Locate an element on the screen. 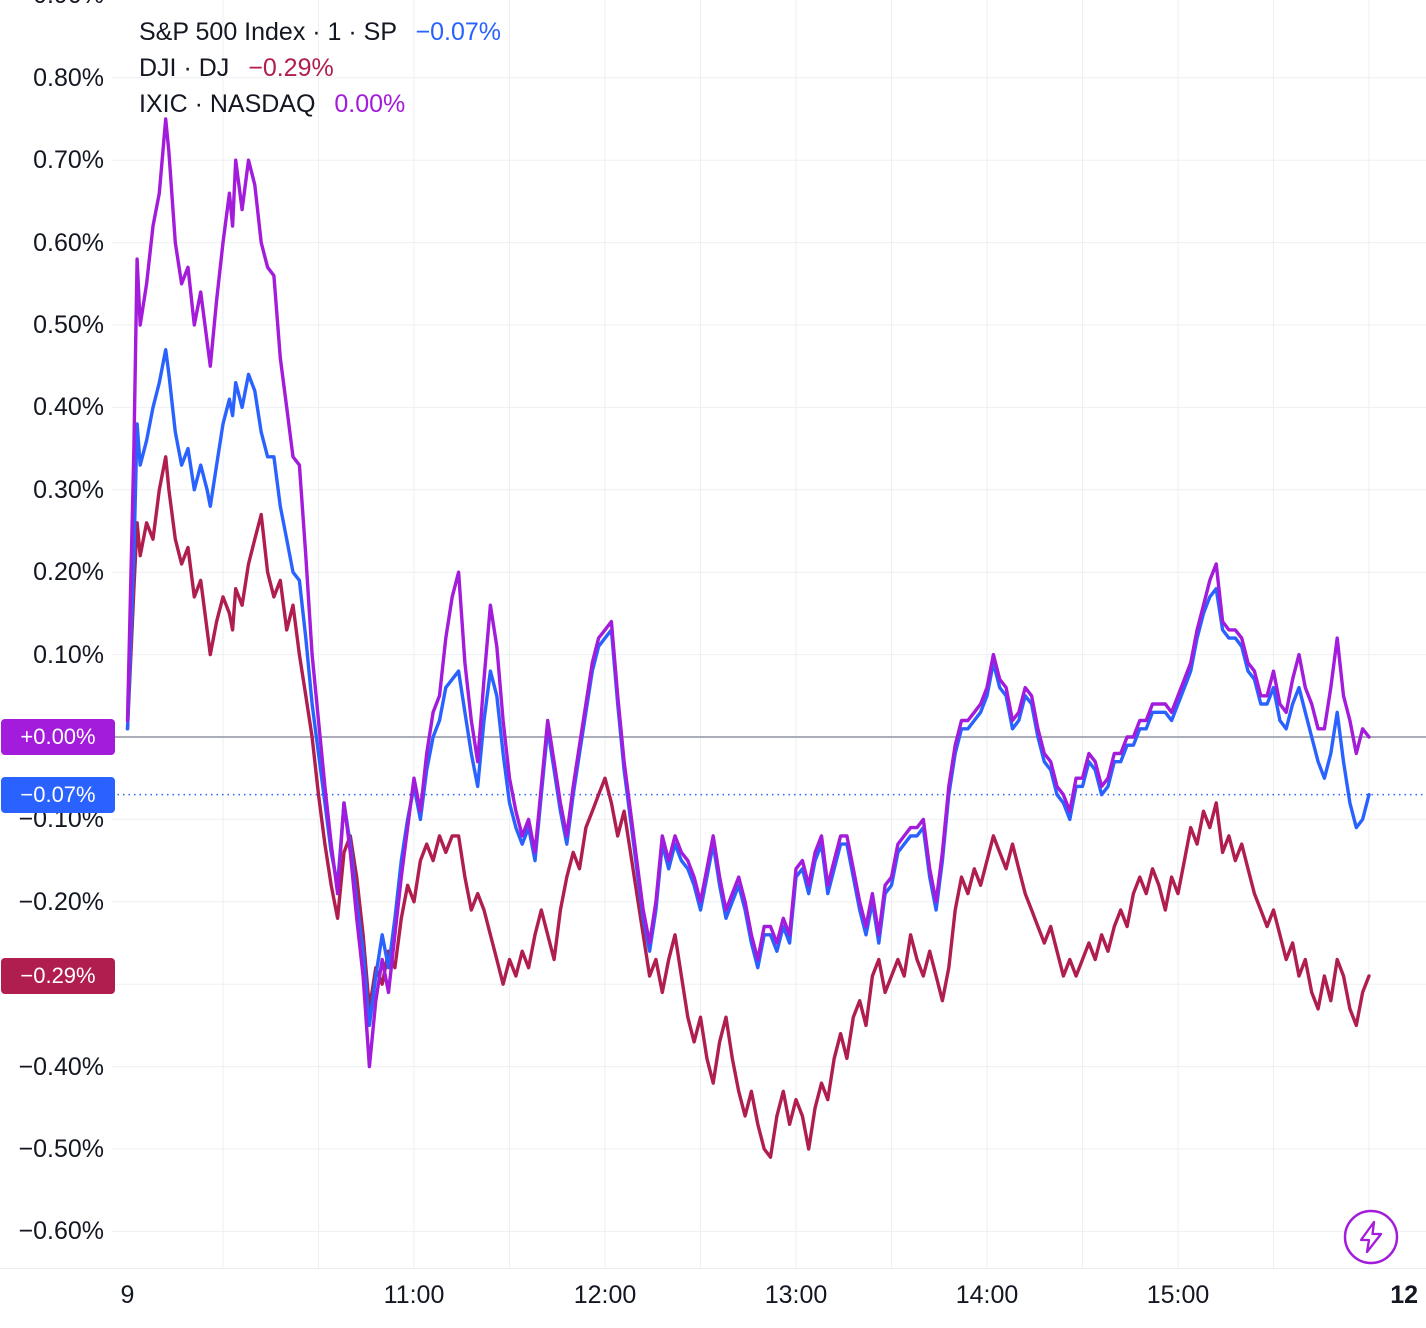 The image size is (1426, 1328). y-axis-label: 0.90% is located at coordinates (52, 5).